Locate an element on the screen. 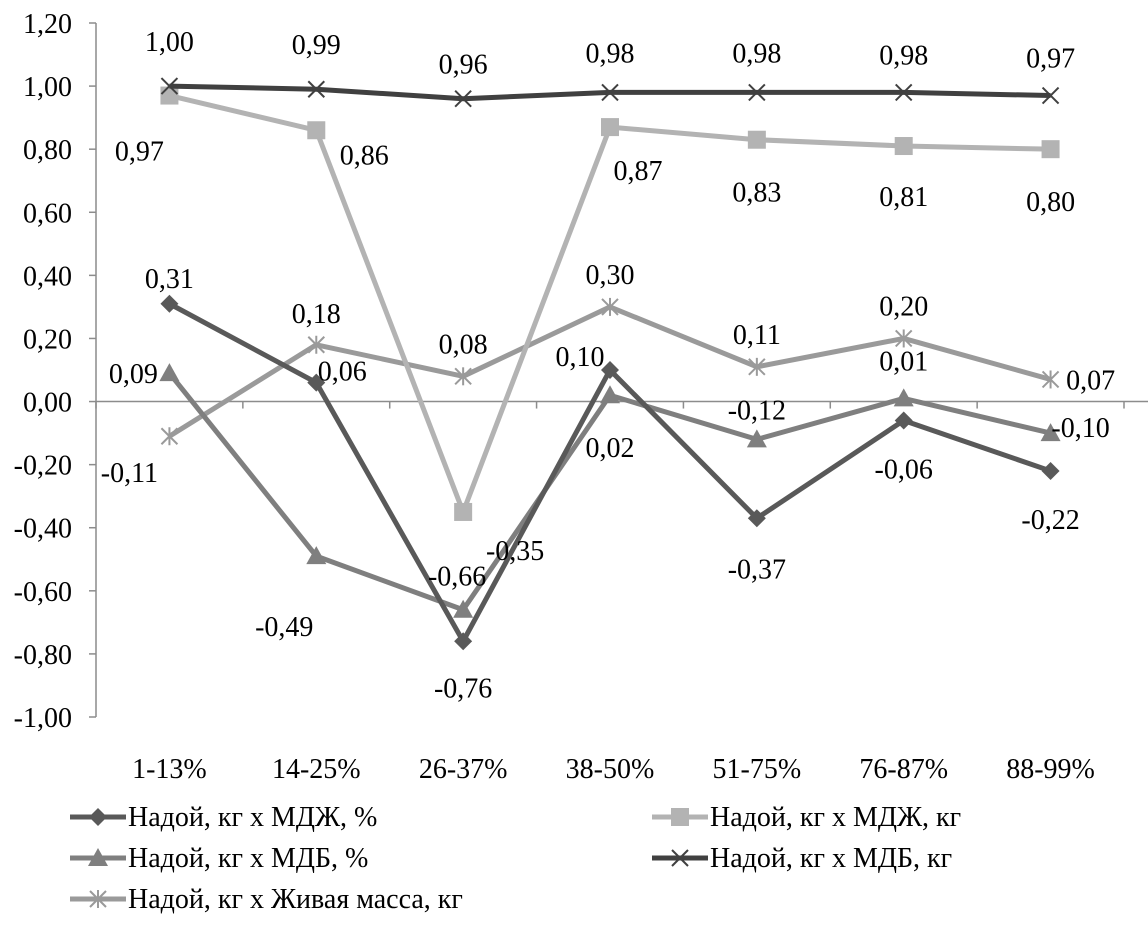 This screenshot has width=1148, height=929. y-tick-label: 0,00 is located at coordinates (47, 403).